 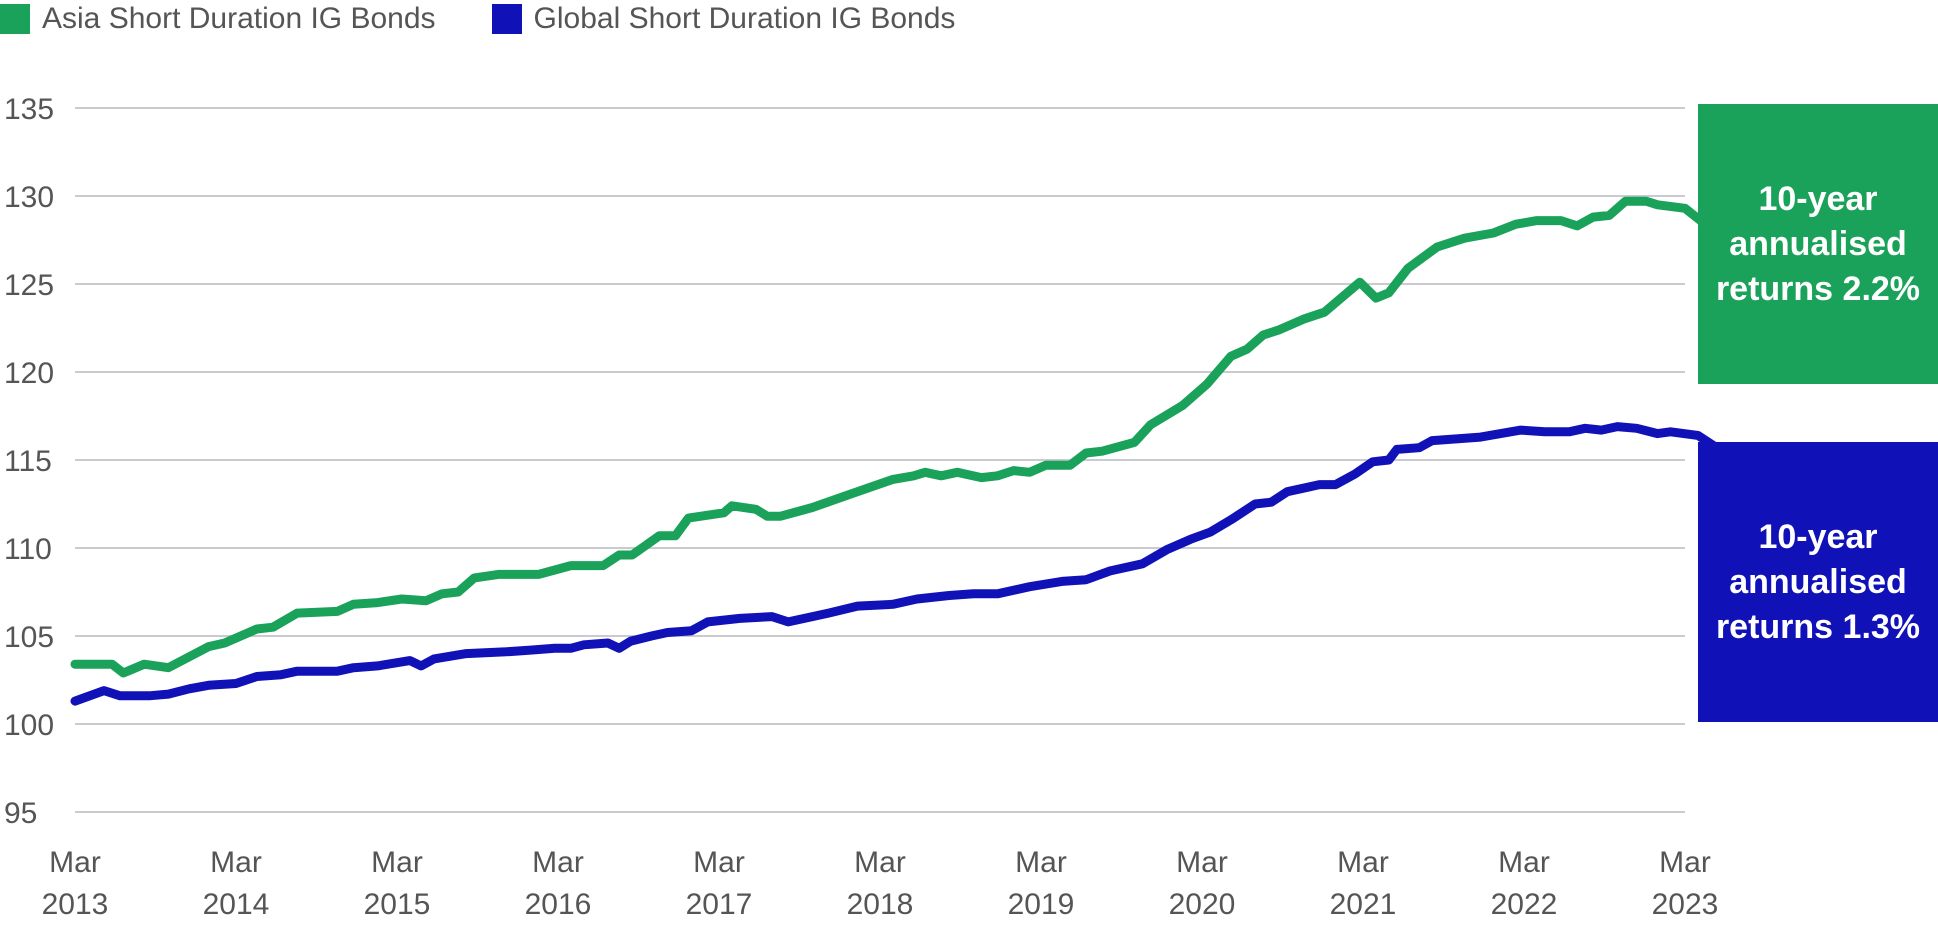 I want to click on y-tick-label: 115, so click(x=28, y=461).